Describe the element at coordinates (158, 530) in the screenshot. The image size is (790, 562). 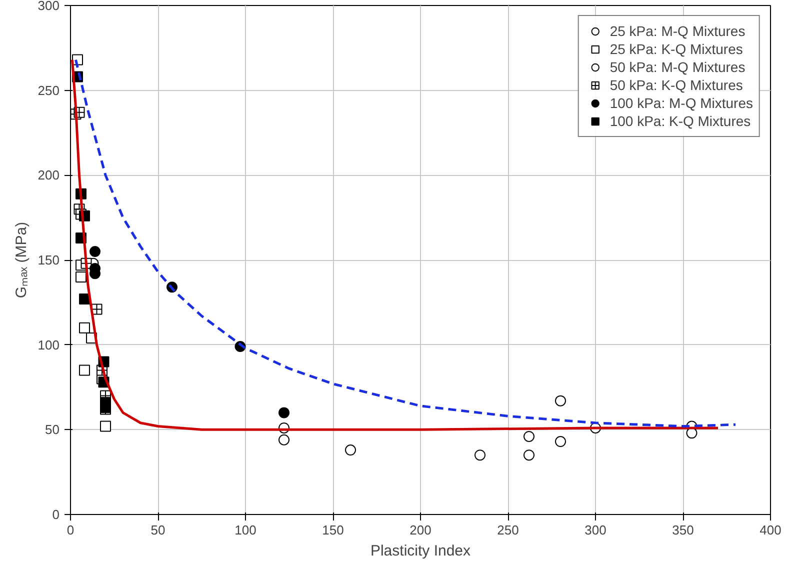
I see `x-tick-label: 50` at that location.